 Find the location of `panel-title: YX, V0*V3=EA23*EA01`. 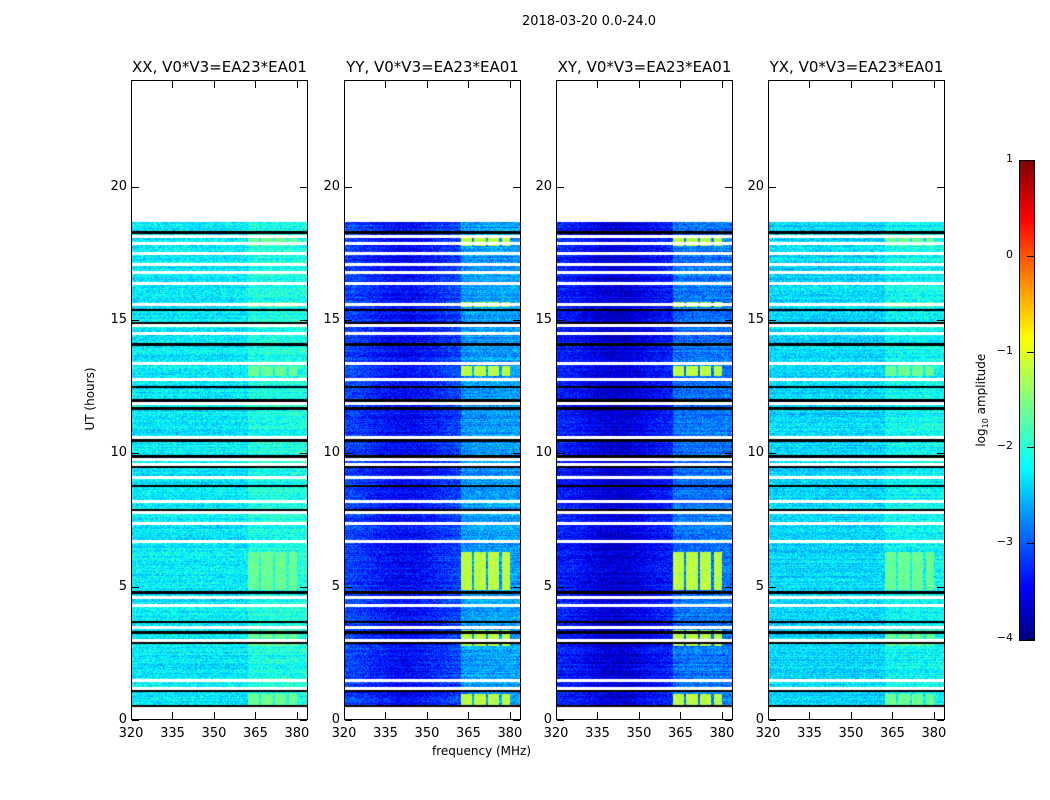

panel-title: YX, V0*V3=EA23*EA01 is located at coordinates (856, 67).